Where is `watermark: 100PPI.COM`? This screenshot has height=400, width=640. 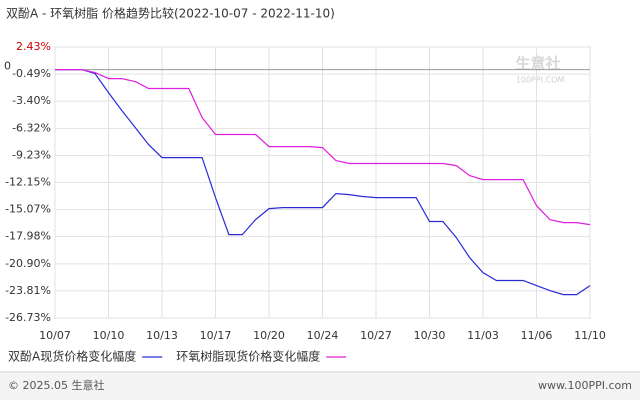 watermark: 100PPI.COM is located at coordinates (540, 80).